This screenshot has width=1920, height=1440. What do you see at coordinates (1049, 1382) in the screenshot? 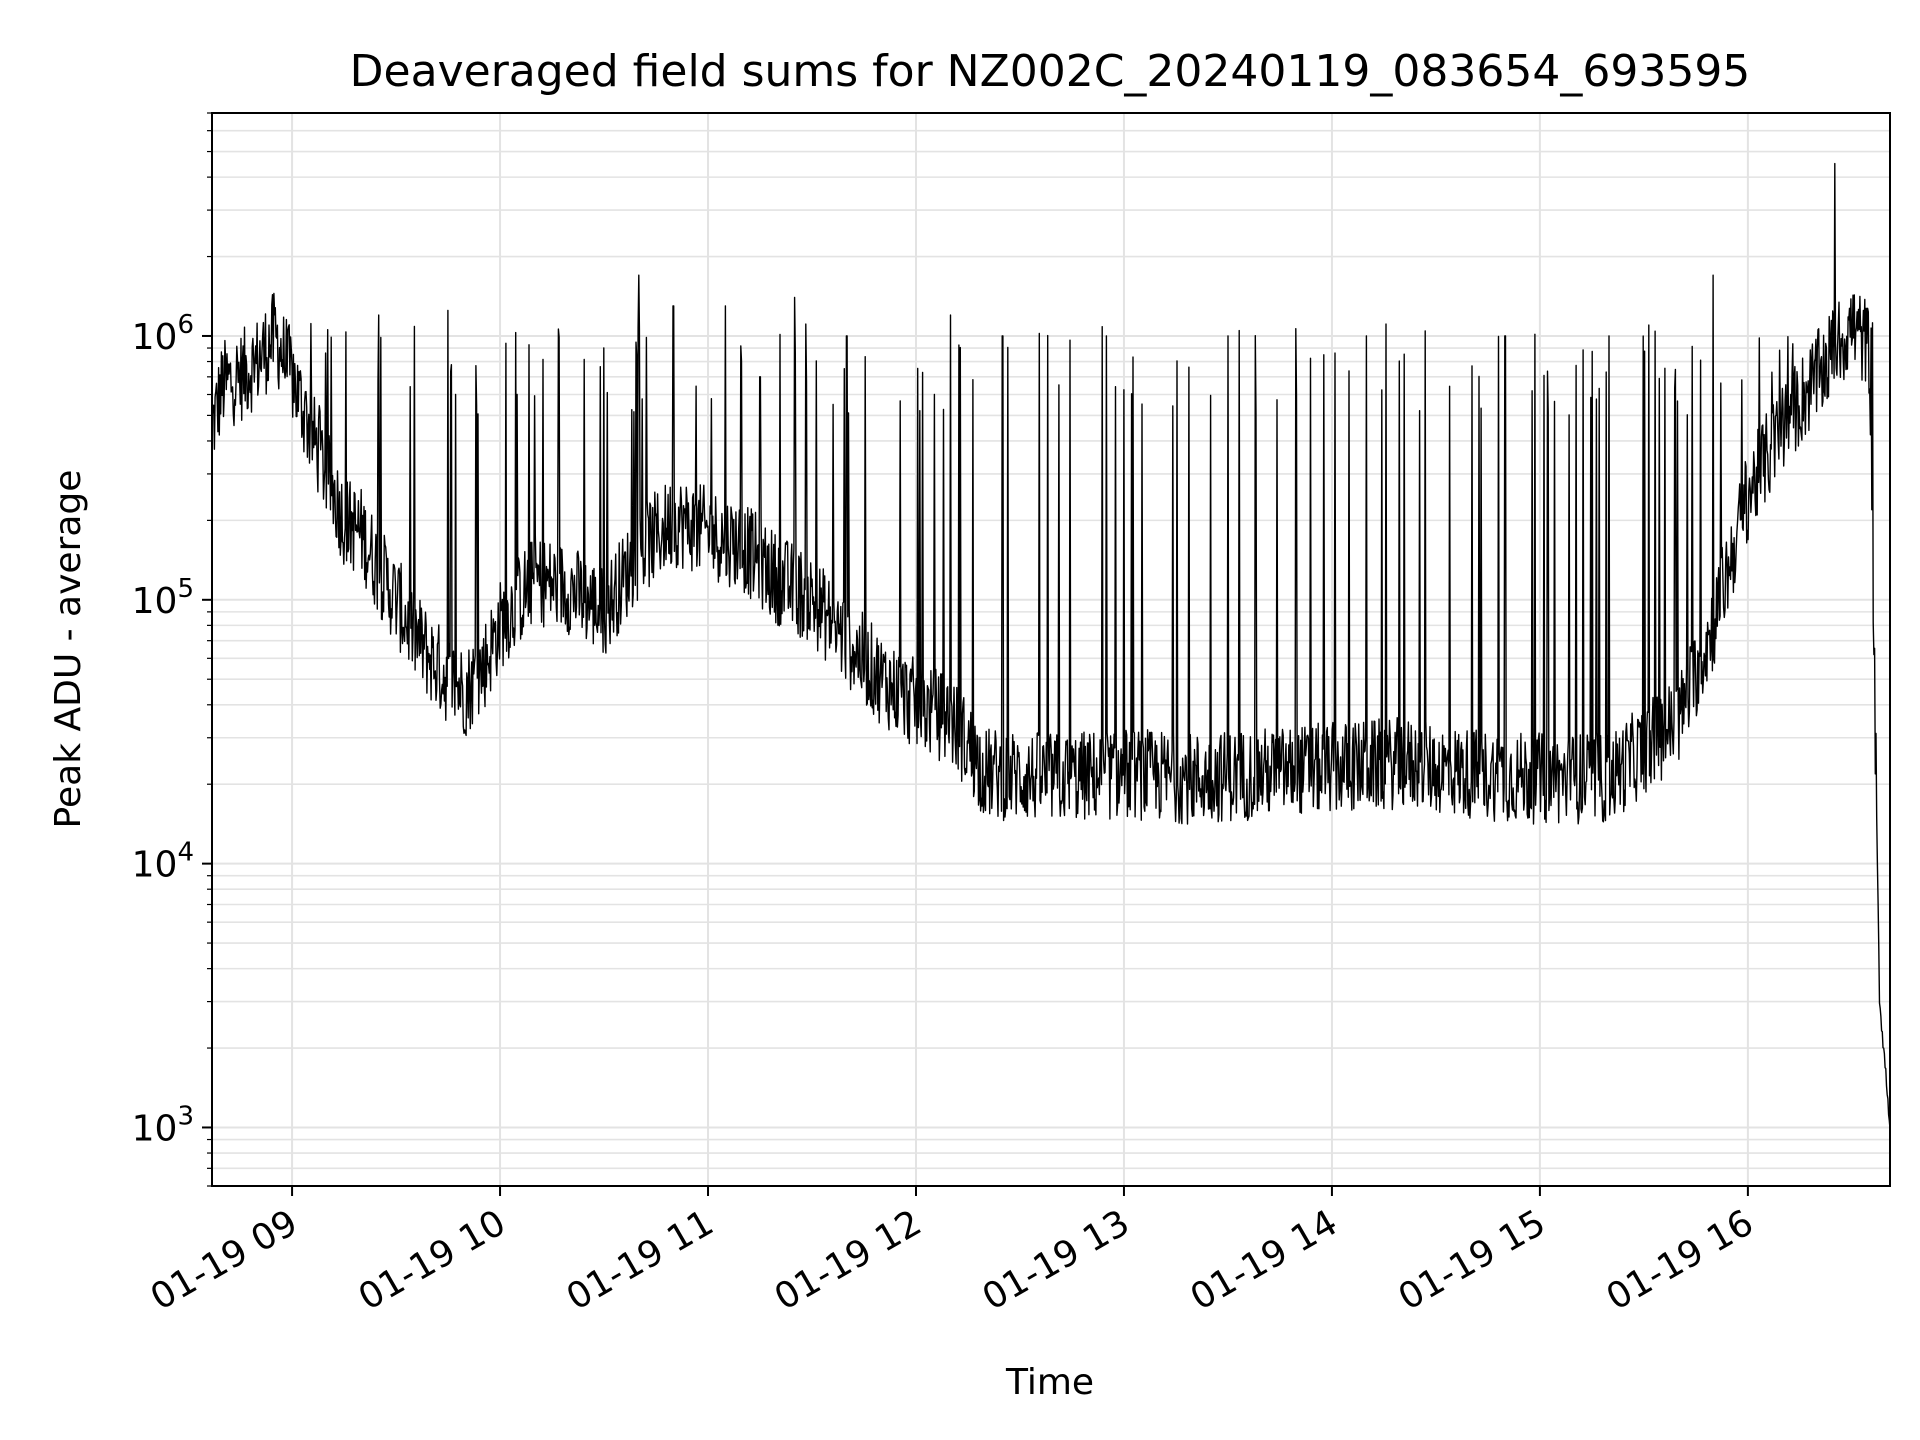
I see `x-axis-label: Time` at bounding box center [1049, 1382].